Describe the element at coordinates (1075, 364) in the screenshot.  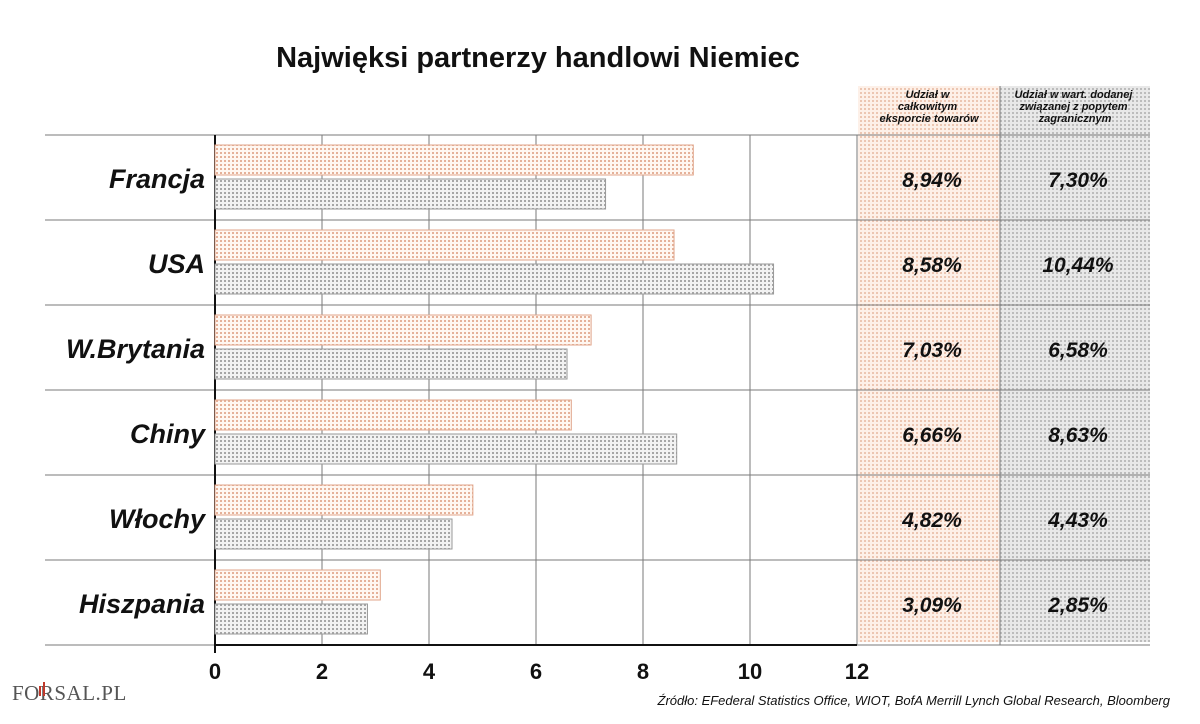
I see `table-column-value-added-bg` at that location.